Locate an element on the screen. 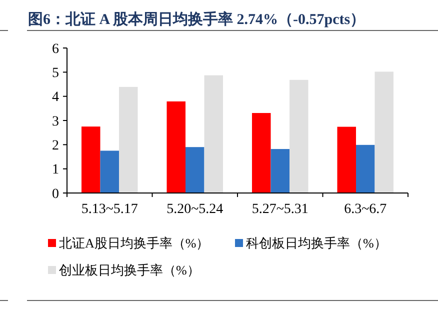 This screenshot has height=331, width=438. y-tick-label: 2 is located at coordinates (55, 146).